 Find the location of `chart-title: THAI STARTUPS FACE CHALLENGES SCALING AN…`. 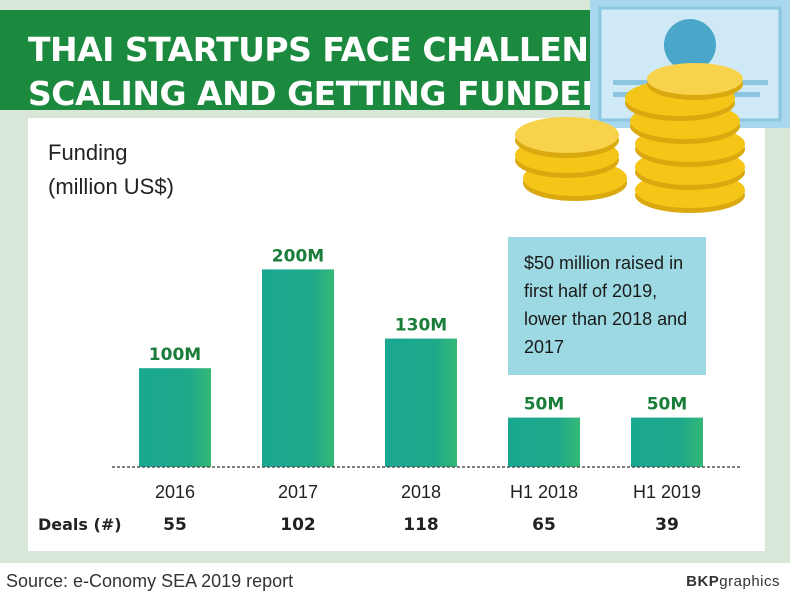

chart-title: THAI STARTUPS FACE CHALLENGES SCALING AN… is located at coordinates (344, 72).